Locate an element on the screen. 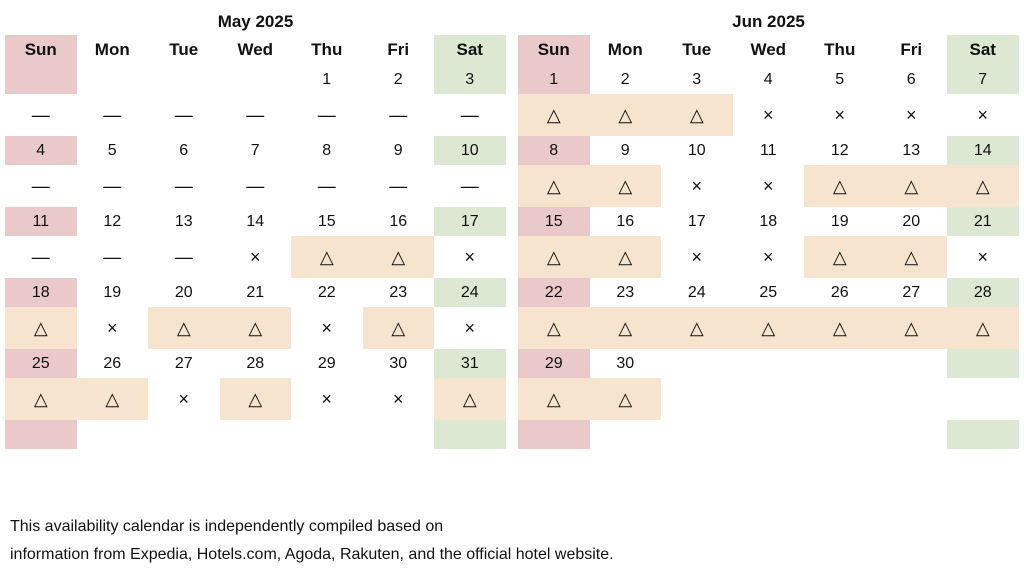 This screenshot has width=1024, height=571. date-cell: 29 is located at coordinates (554, 363).